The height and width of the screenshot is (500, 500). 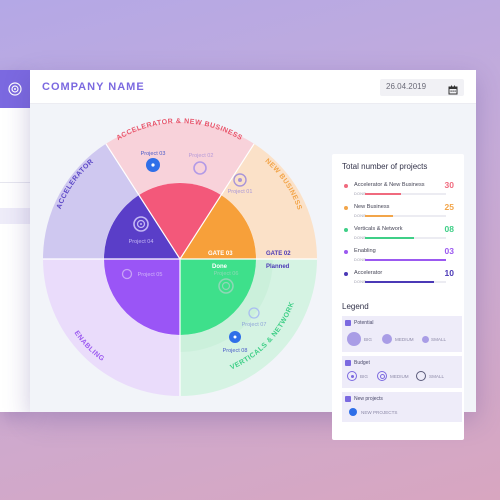 I want to click on gate-ring-verticals, so click(x=226, y=305).